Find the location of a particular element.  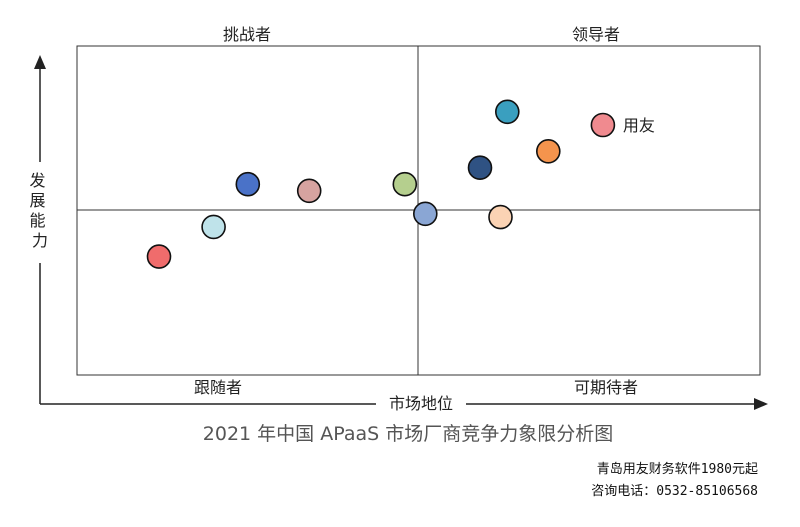

x-axis-label: 市场地位 is located at coordinates (421, 403).